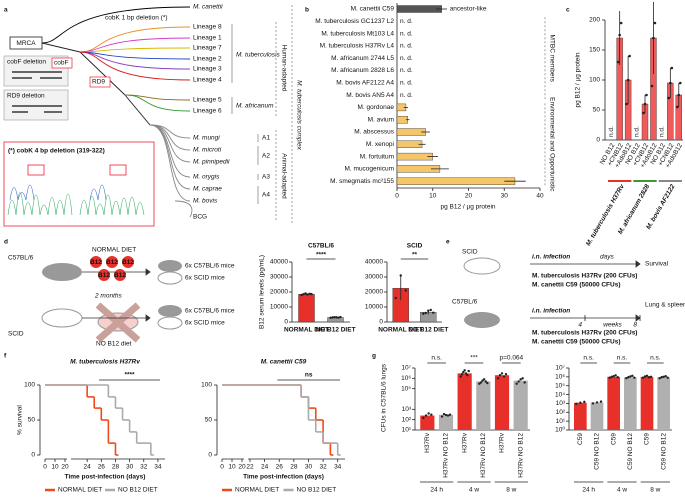  I want to click on event-label: cobF, so click(61, 63).